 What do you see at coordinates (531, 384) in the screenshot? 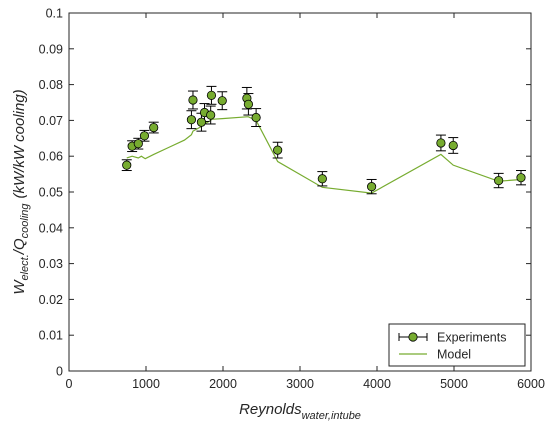
I see `x-tick-label: 6000` at bounding box center [531, 384].